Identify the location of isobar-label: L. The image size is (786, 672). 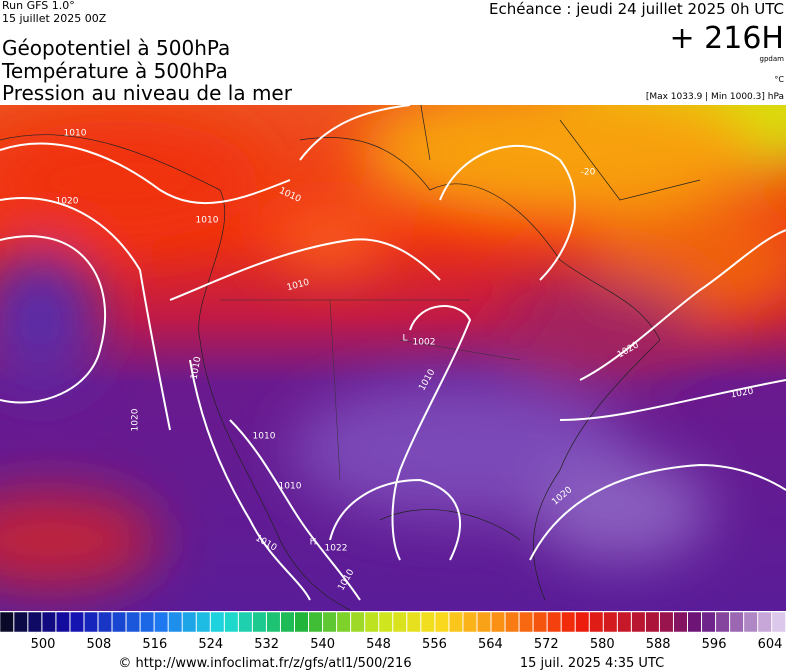
(404, 339).